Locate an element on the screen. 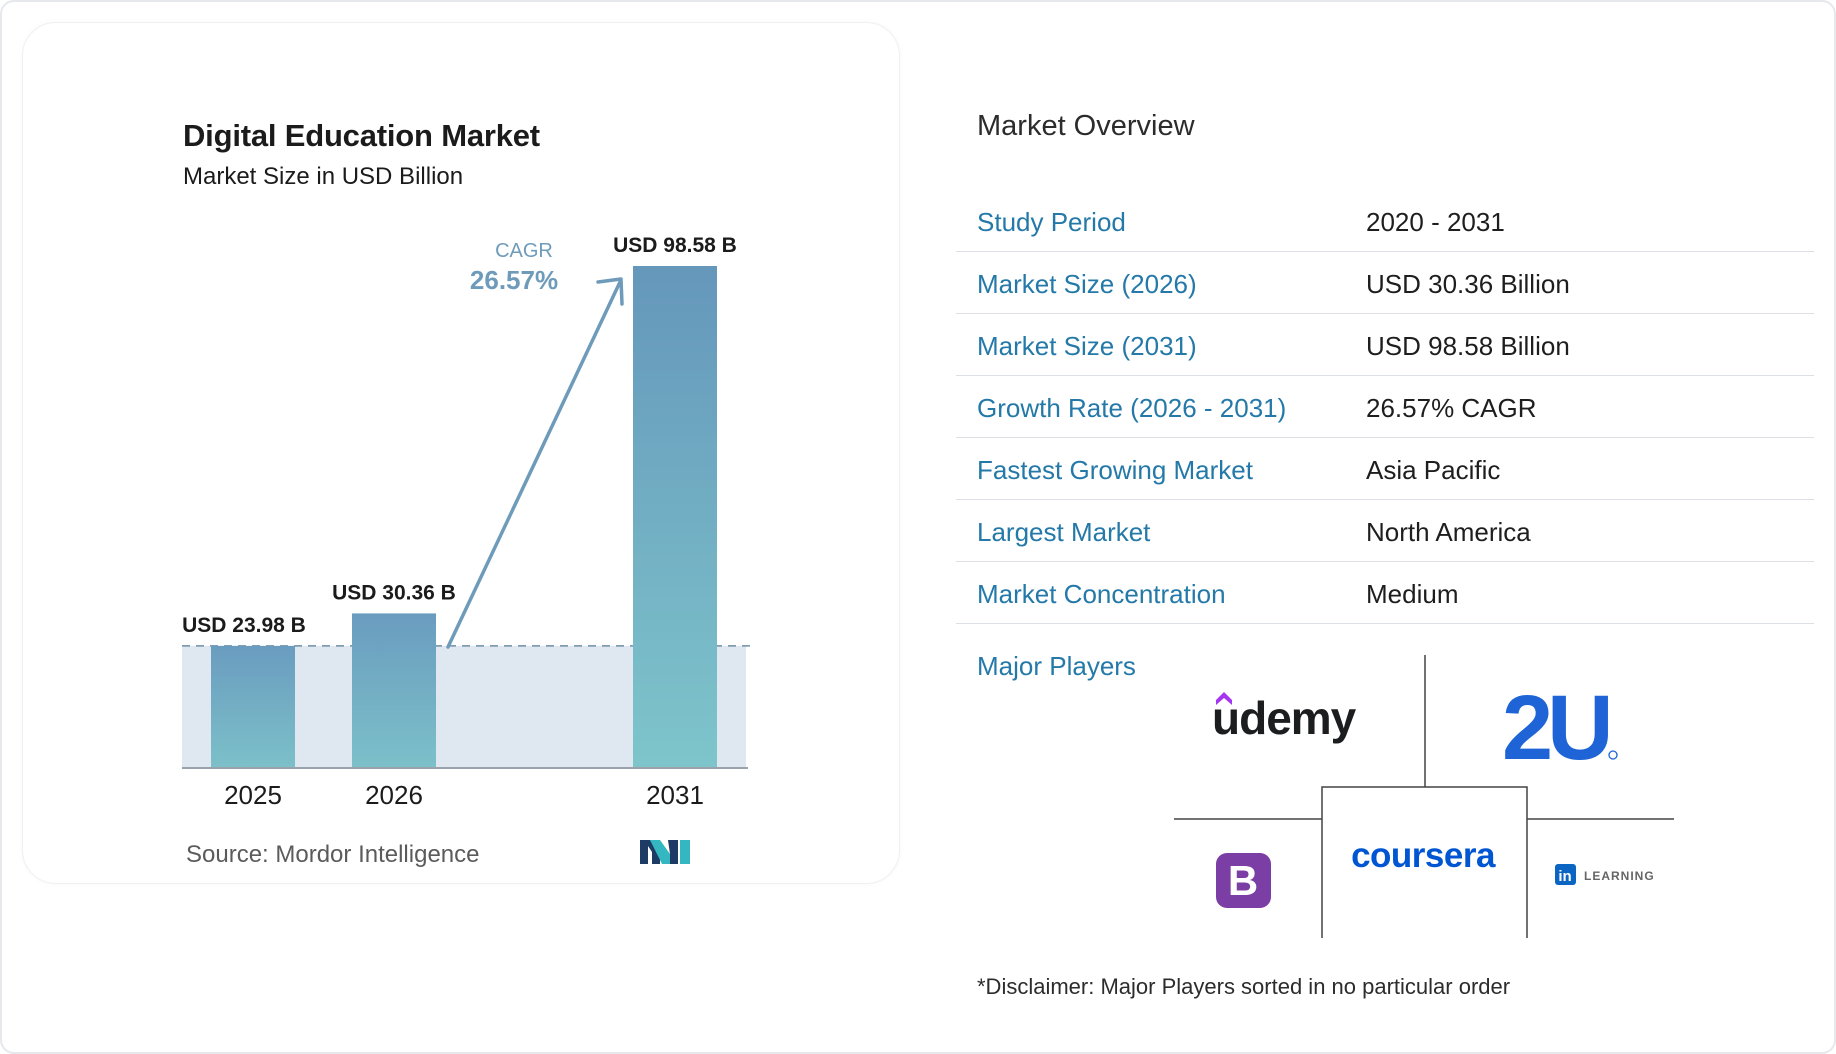 Image resolution: width=1836 pixels, height=1054 pixels. overview-value: Medium is located at coordinates (1412, 594).